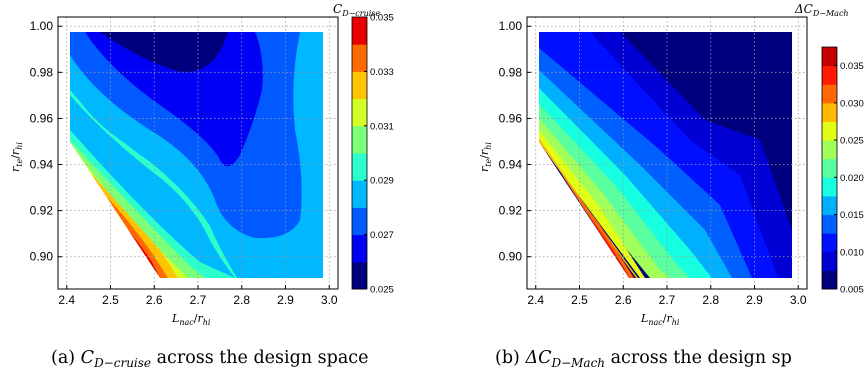 This screenshot has width=864, height=374. What do you see at coordinates (852, 66) in the screenshot?
I see `colorbar-tick-label: 0.035` at bounding box center [852, 66].